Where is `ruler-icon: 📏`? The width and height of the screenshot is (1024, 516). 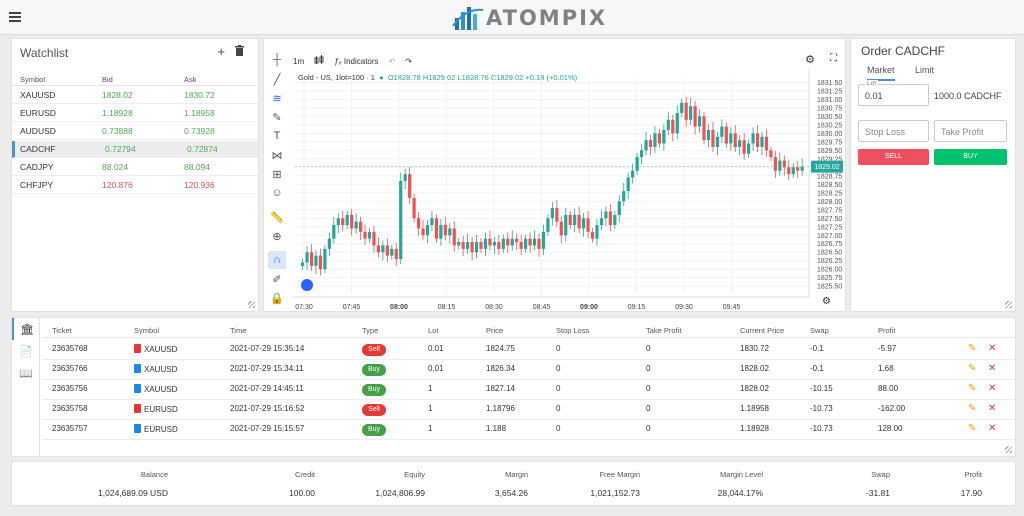
ruler-icon: 📏 is located at coordinates (277, 217).